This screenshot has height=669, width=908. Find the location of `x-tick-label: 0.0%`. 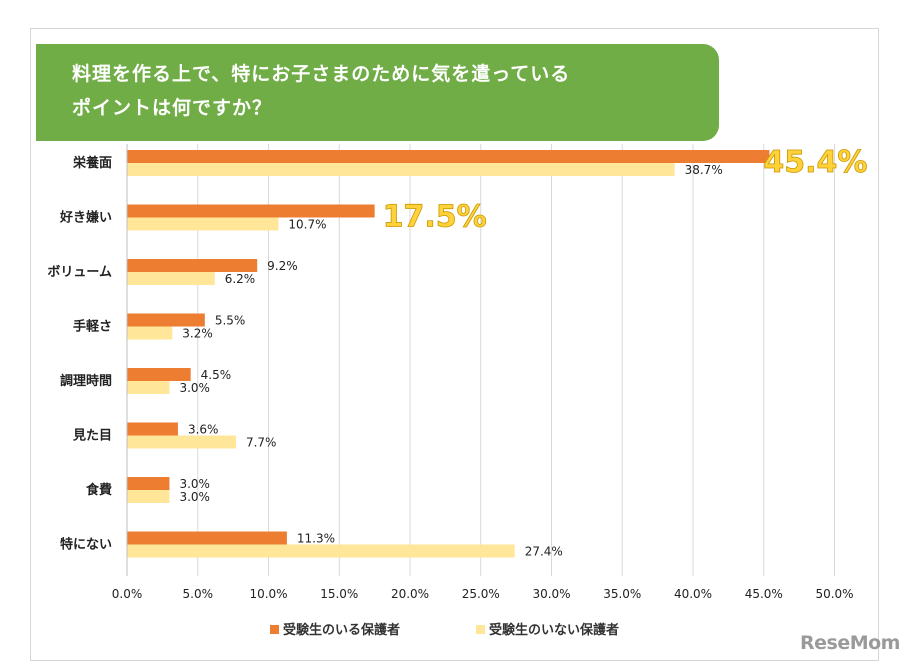

x-tick-label: 0.0% is located at coordinates (127, 594).